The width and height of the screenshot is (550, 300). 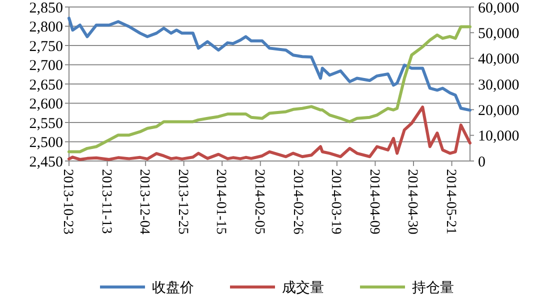 What do you see at coordinates (173, 288) in the screenshot?
I see `legend-label: 收盘价` at bounding box center [173, 288].